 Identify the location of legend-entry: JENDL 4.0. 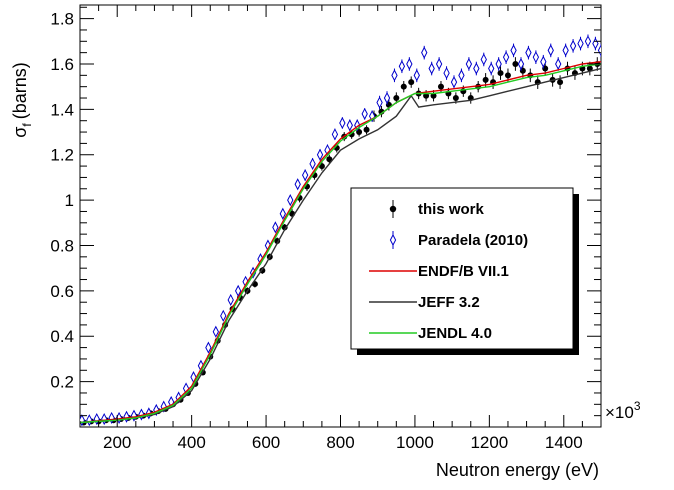
(430, 333).